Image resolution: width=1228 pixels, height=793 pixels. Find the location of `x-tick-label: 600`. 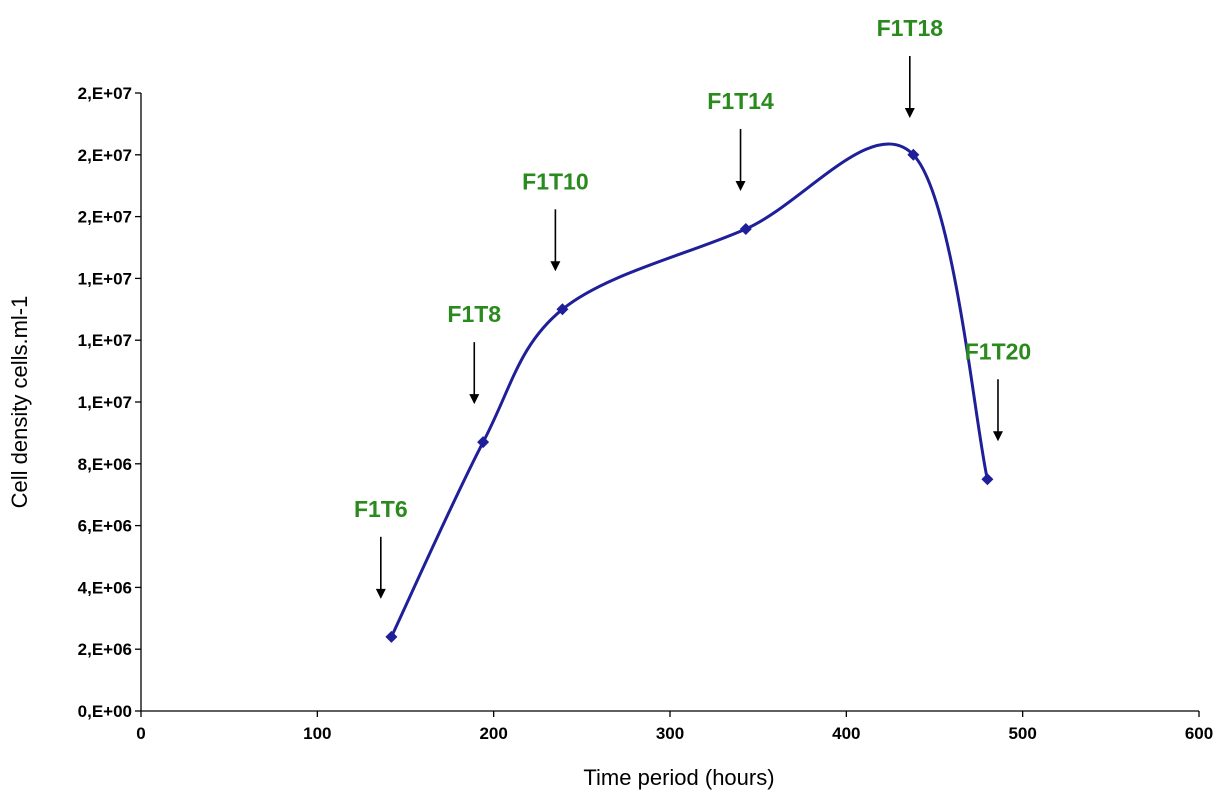

x-tick-label: 600 is located at coordinates (1199, 733).